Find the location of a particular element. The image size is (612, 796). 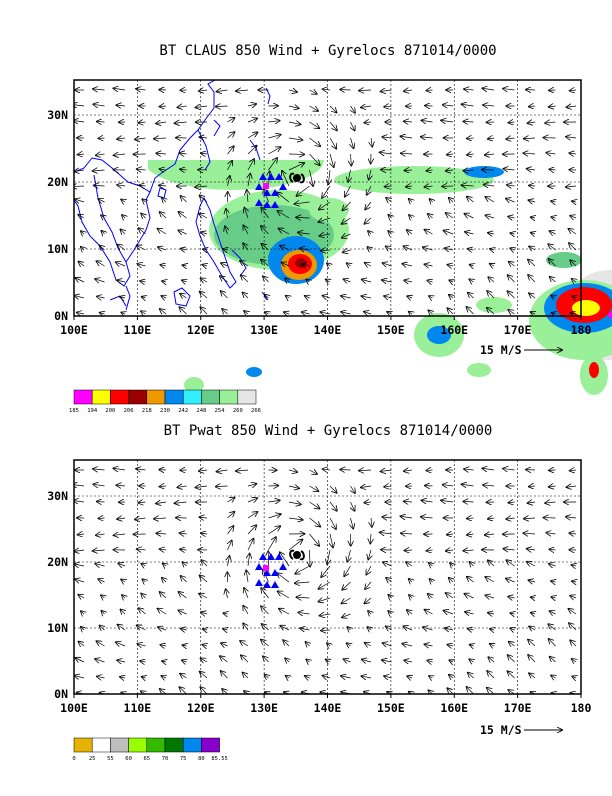

panel-1-title: BT CLAUS 850 Wind + Gyrelocs 871014/0000 is located at coordinates (327, 51).